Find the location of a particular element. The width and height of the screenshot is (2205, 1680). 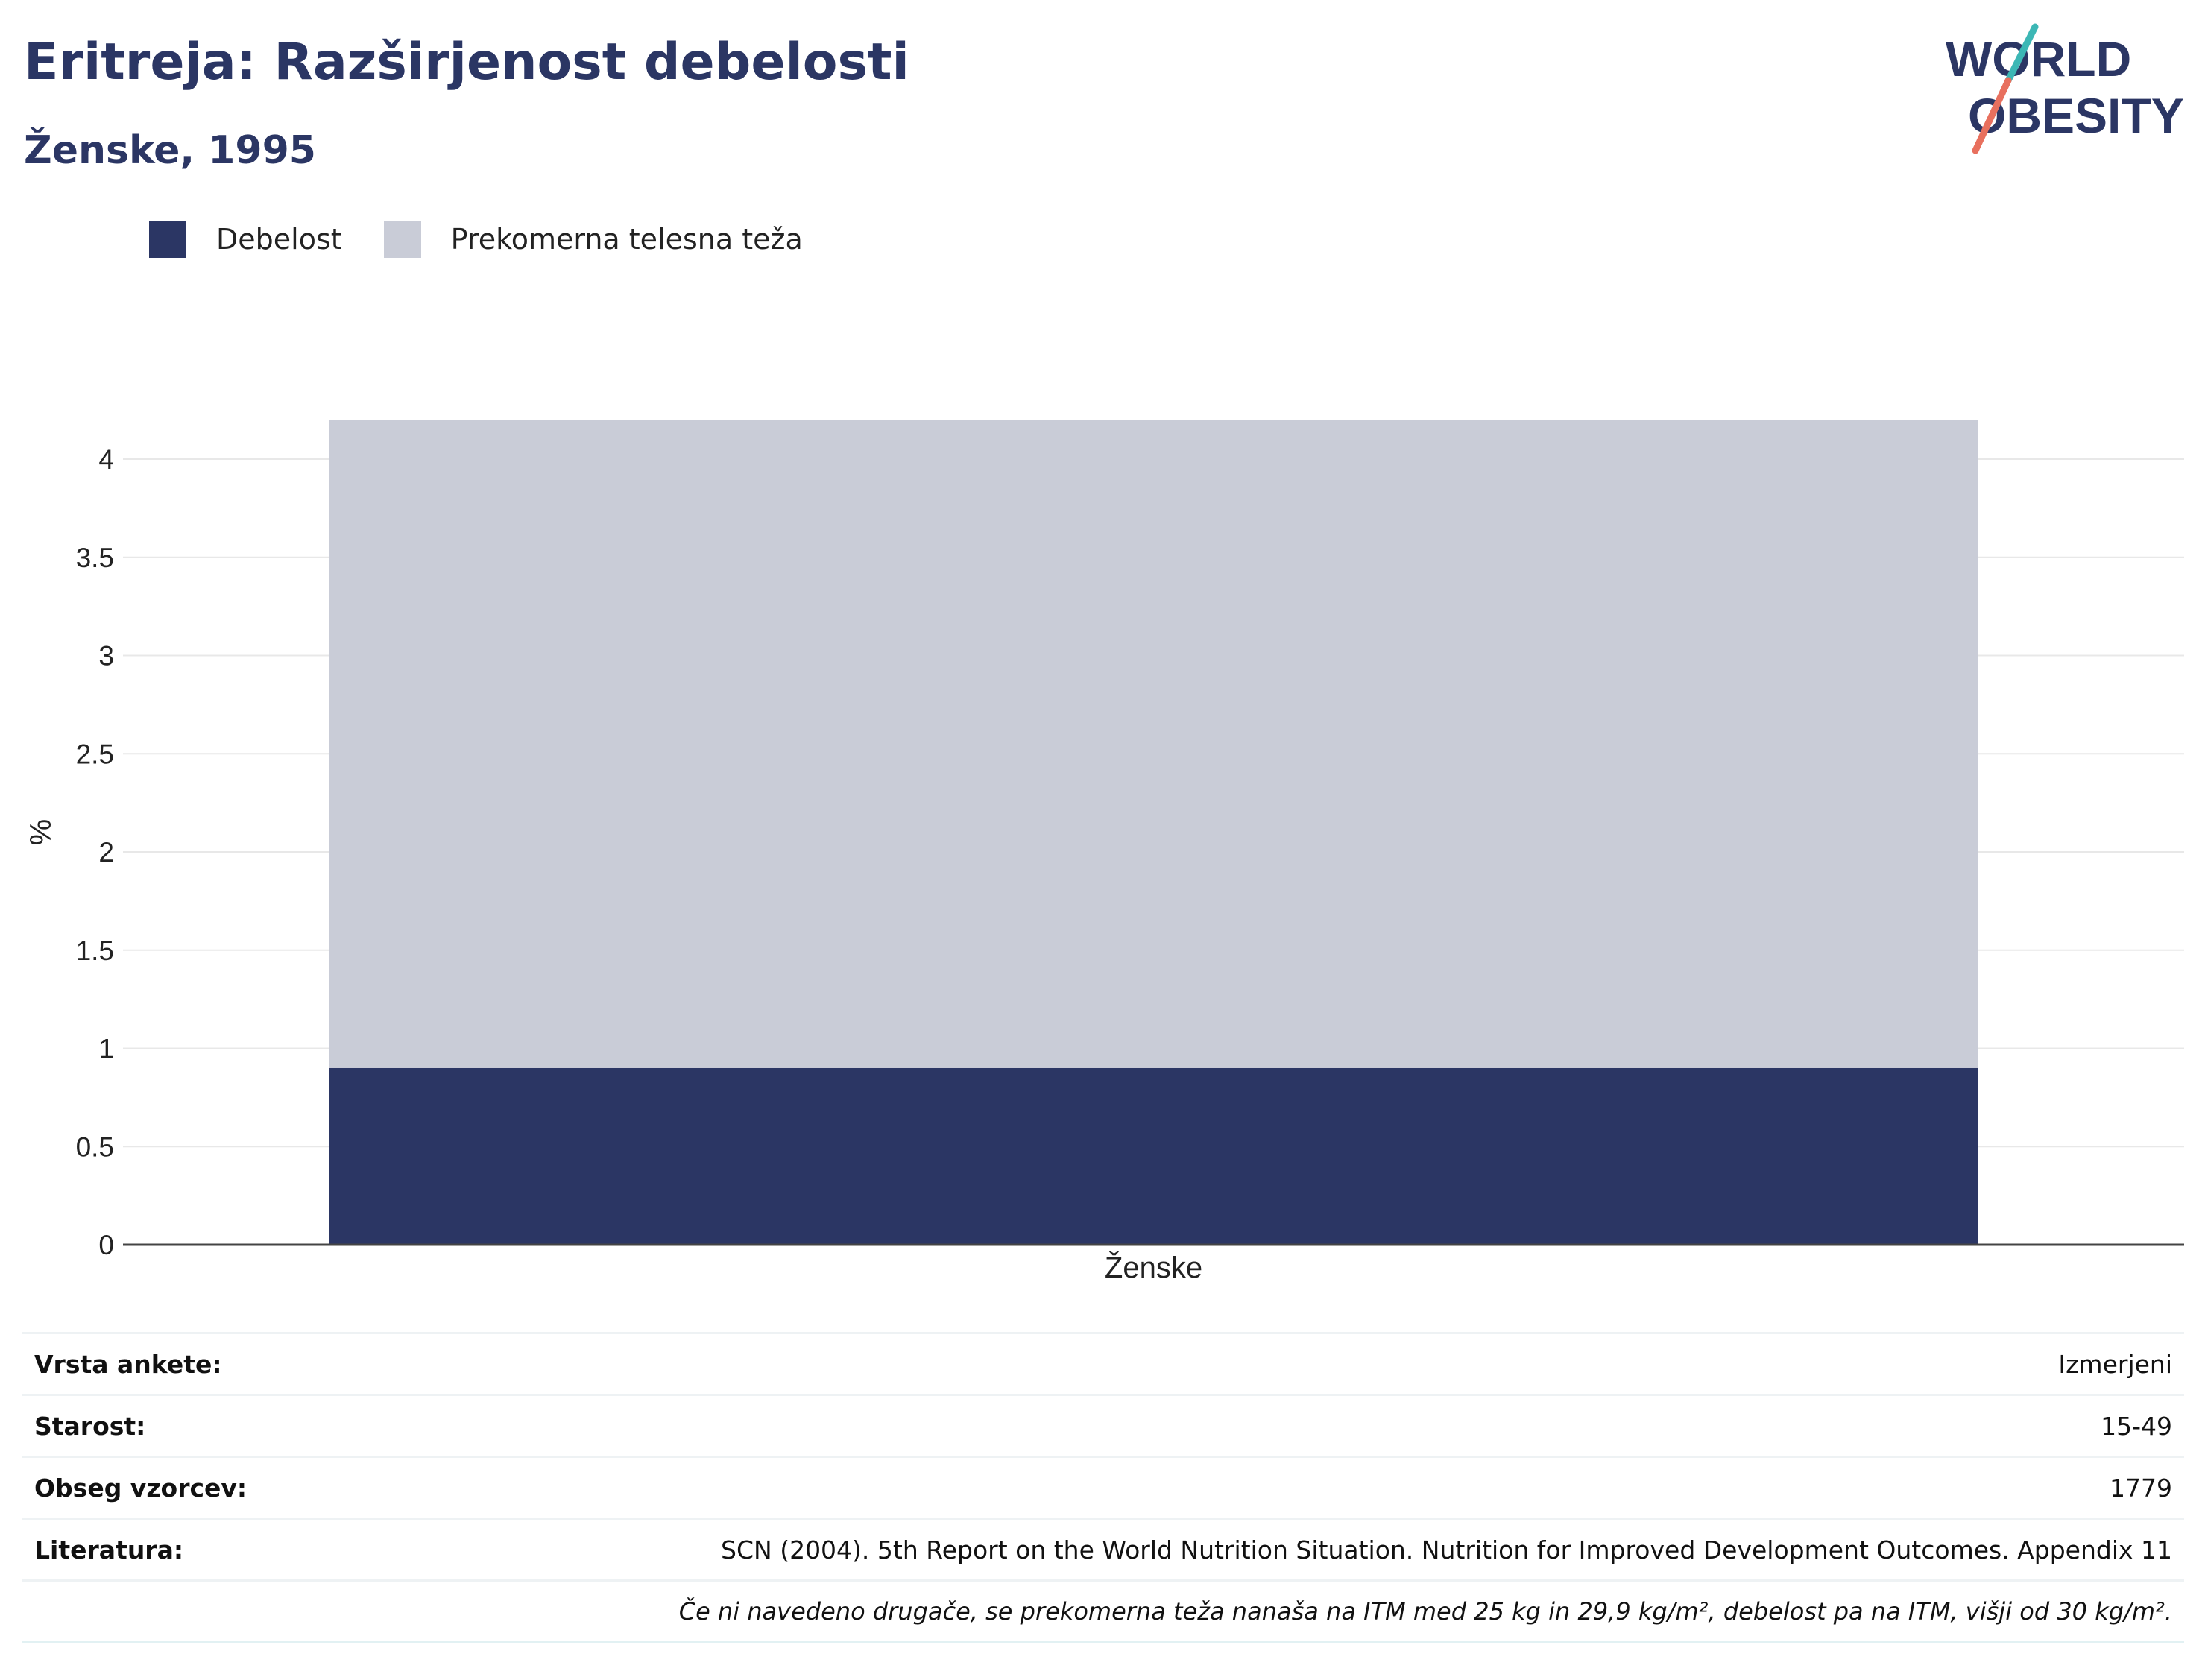

info-value: 15-49 is located at coordinates (2136, 1426).